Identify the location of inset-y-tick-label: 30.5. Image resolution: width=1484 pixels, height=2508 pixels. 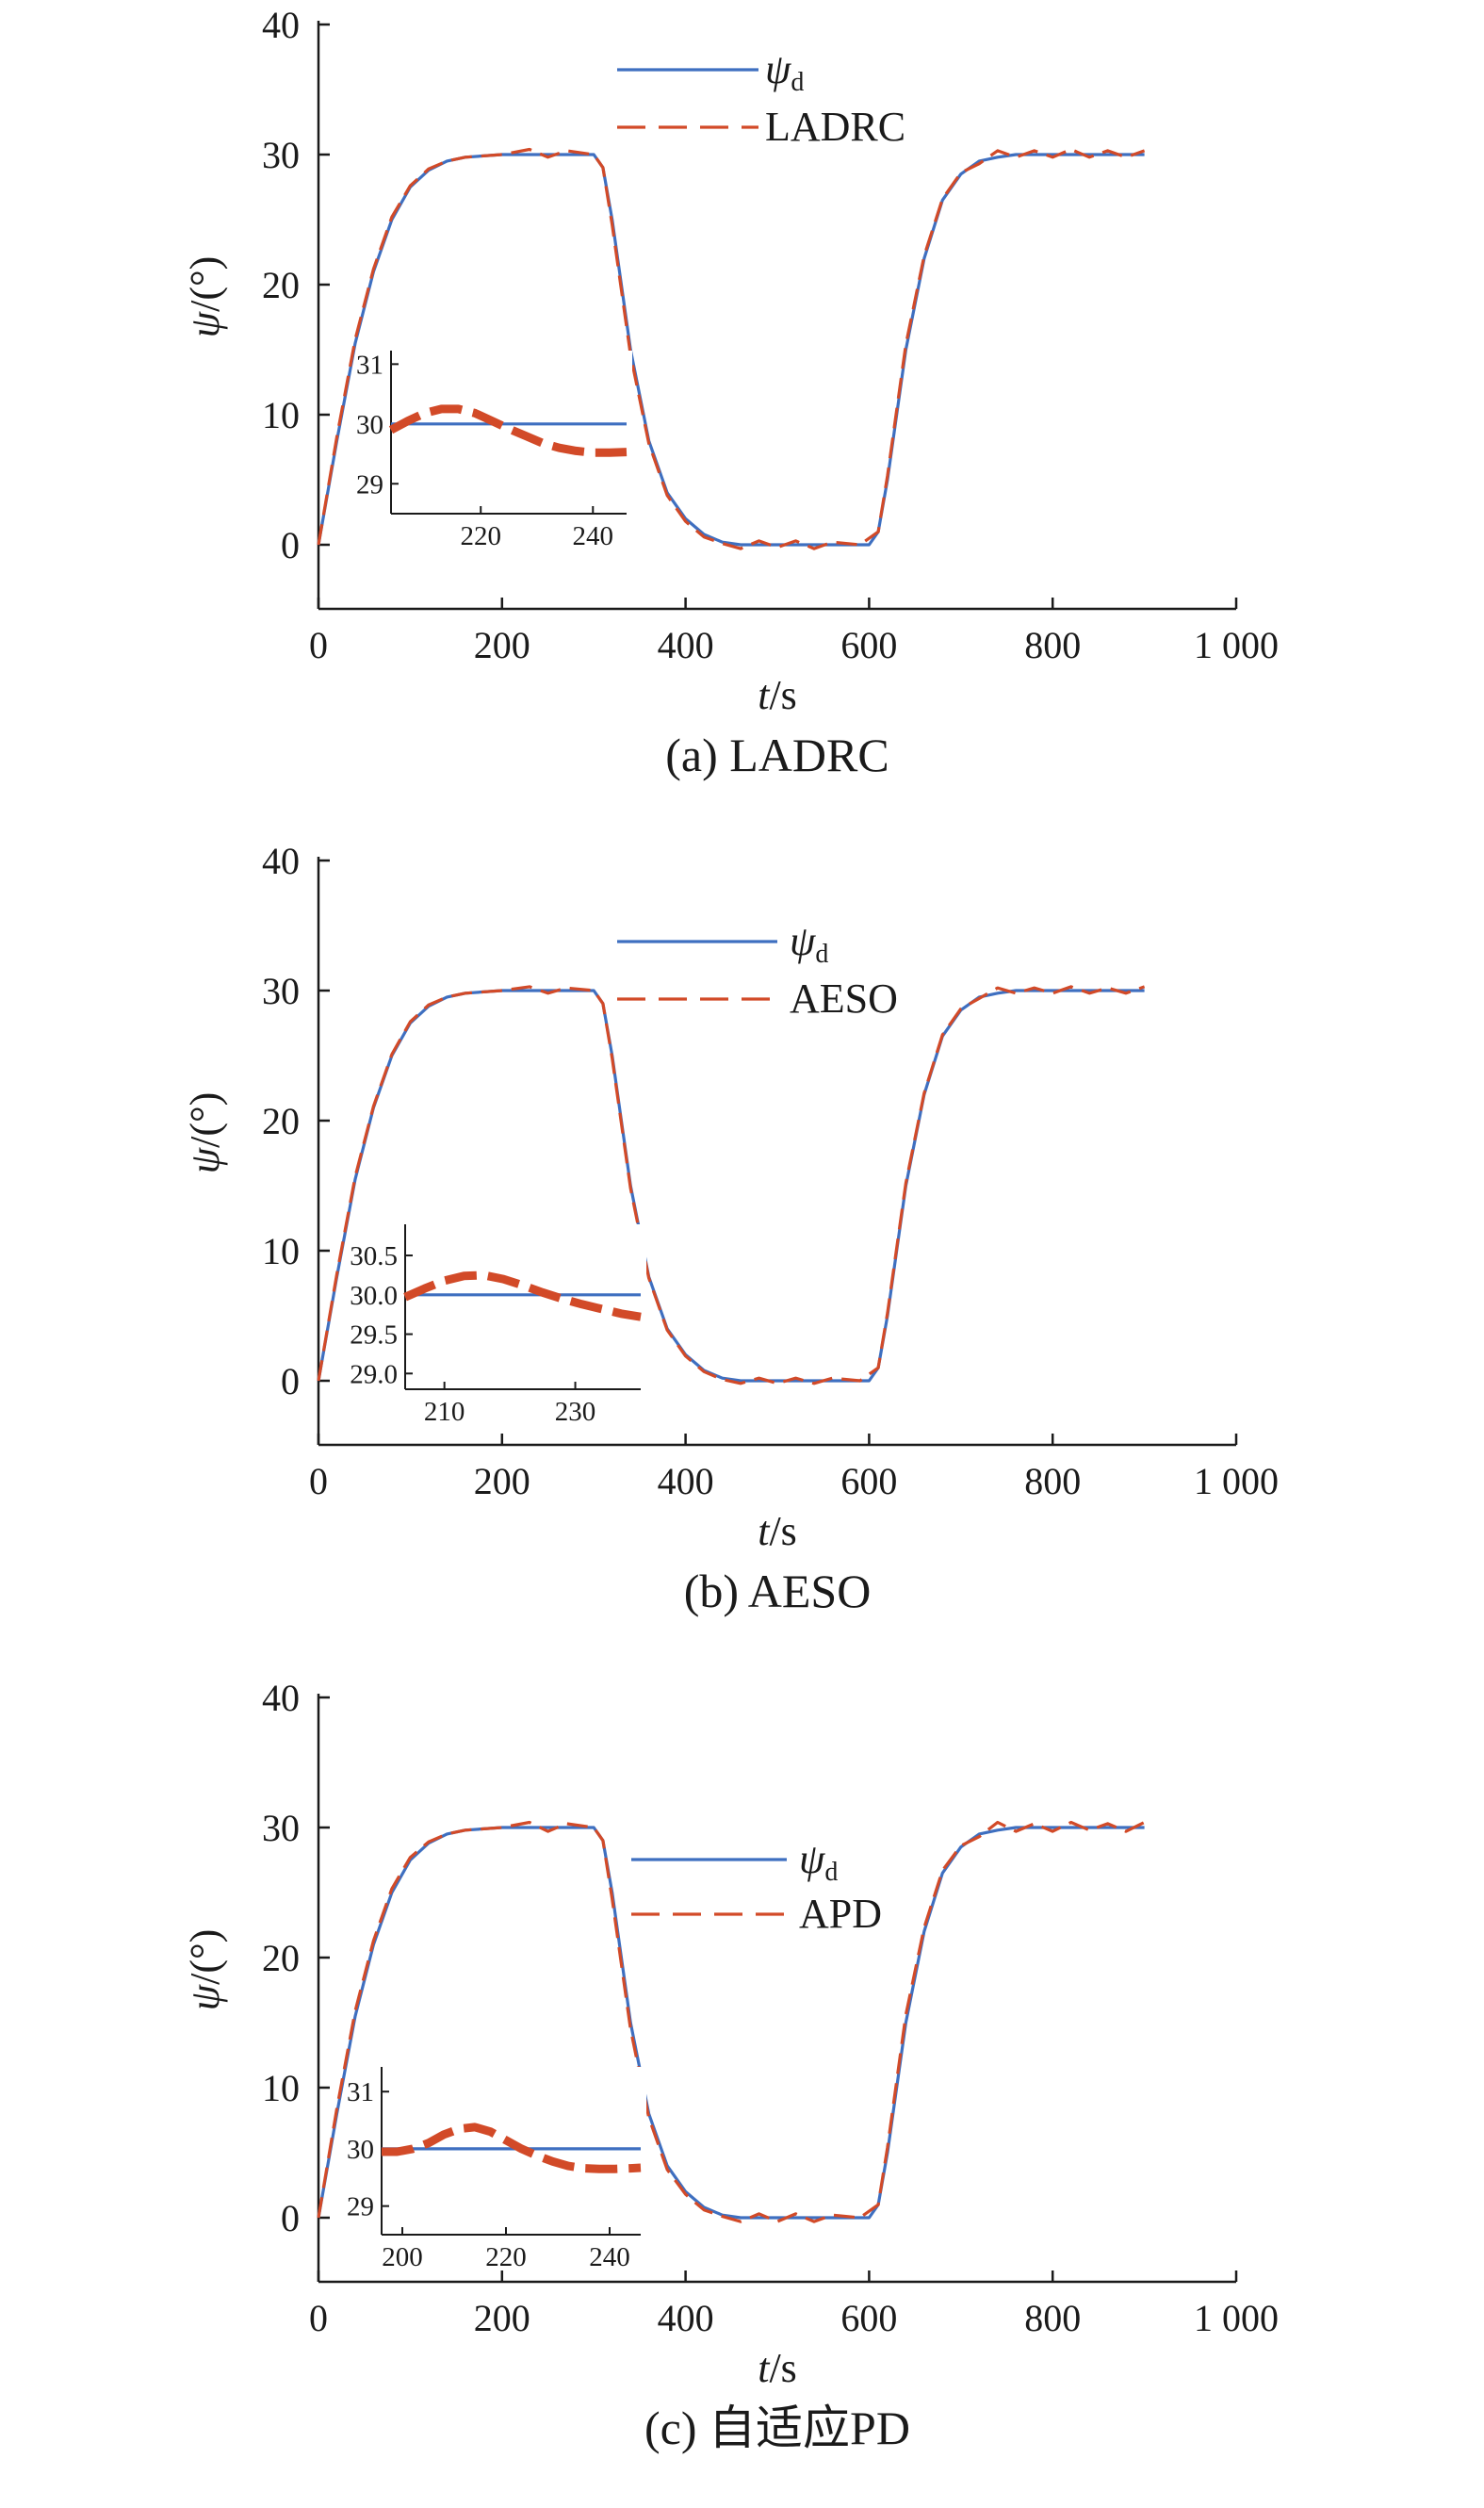
(374, 1256).